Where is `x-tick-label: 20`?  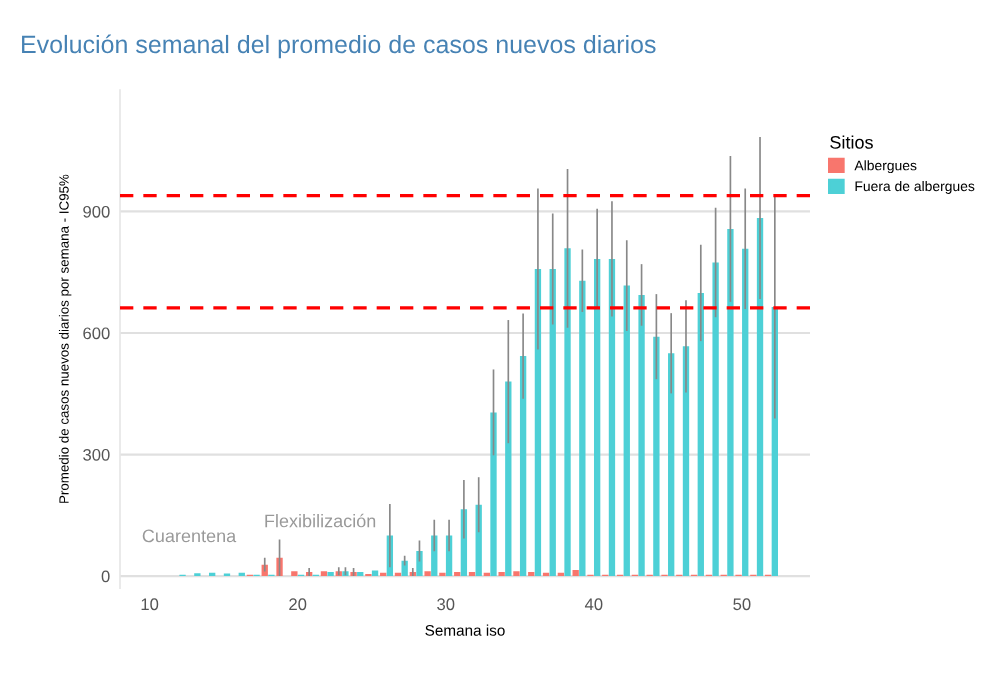
x-tick-label: 20 is located at coordinates (298, 604).